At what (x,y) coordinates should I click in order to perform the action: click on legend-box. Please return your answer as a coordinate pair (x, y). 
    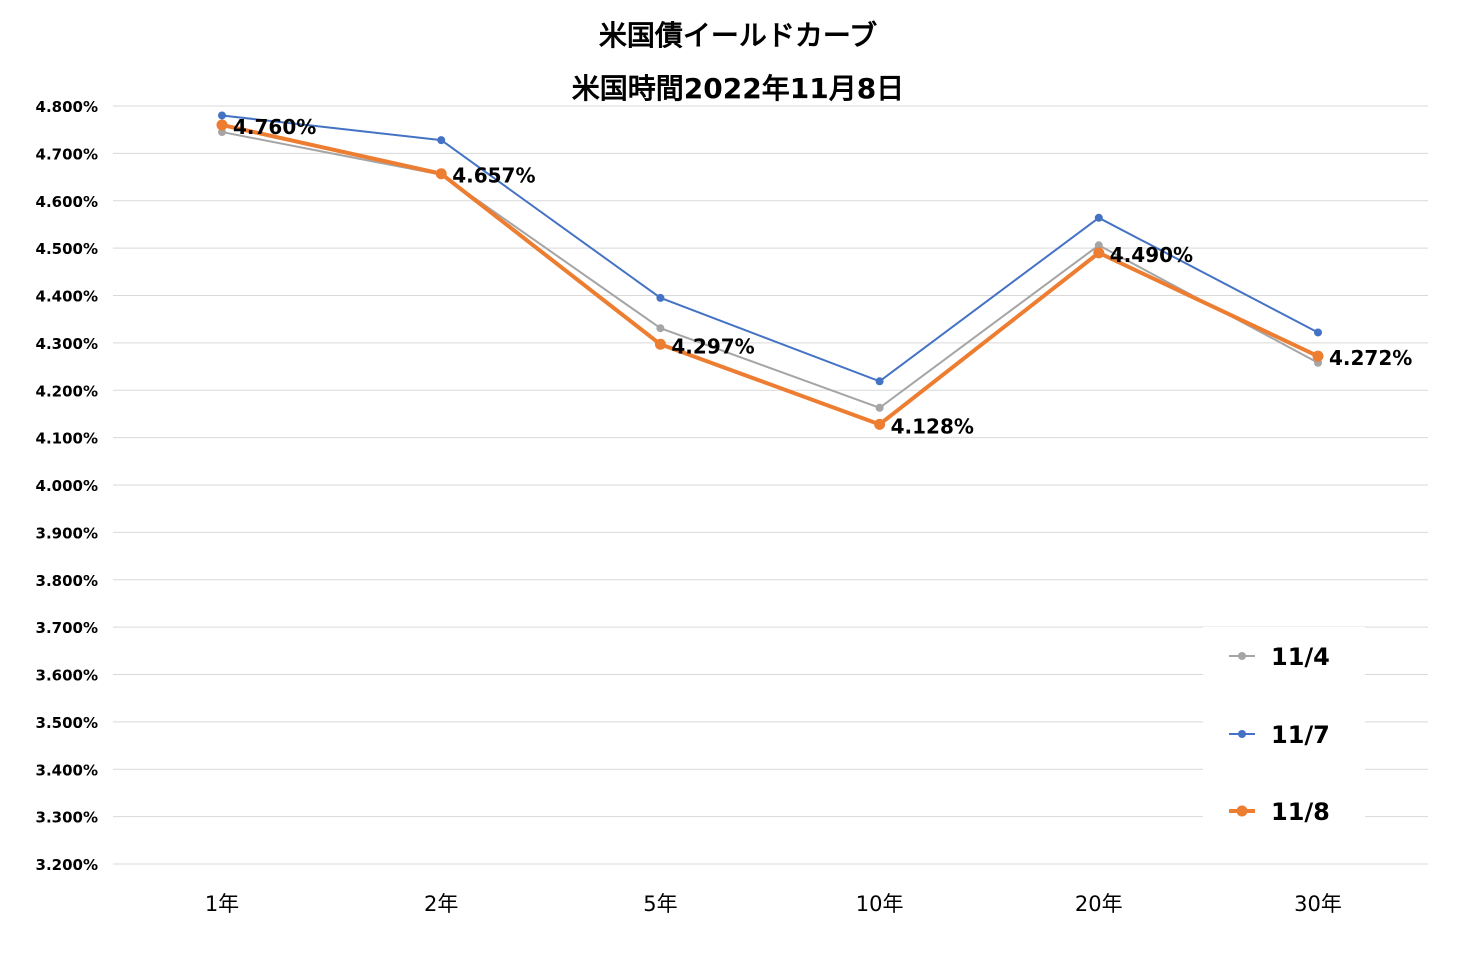
    Looking at the image, I should click on (1284, 732).